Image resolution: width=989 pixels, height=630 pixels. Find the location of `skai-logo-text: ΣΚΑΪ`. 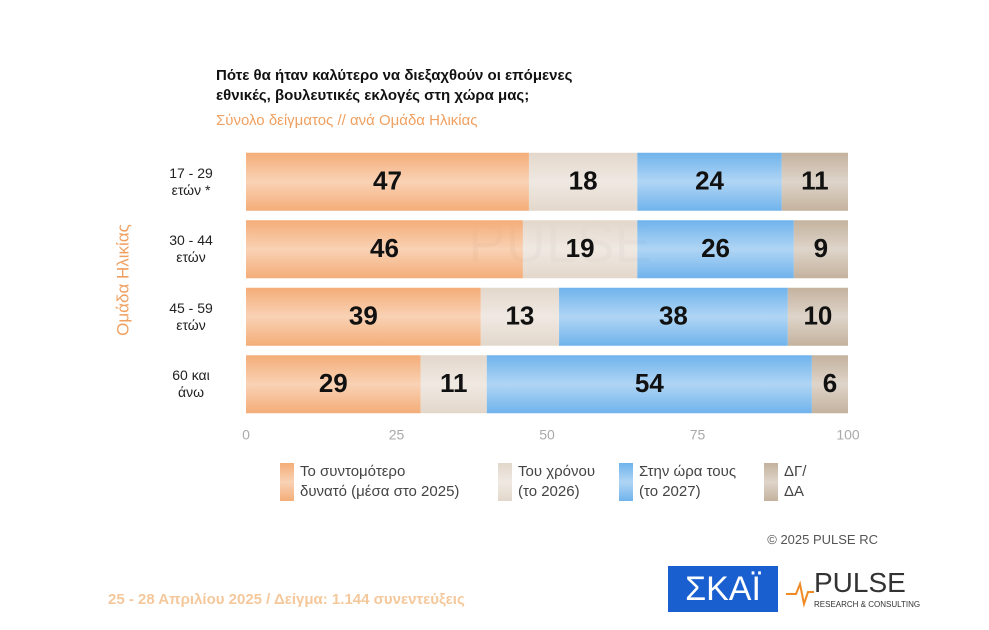

skai-logo-text: ΣΚΑΪ is located at coordinates (723, 589).